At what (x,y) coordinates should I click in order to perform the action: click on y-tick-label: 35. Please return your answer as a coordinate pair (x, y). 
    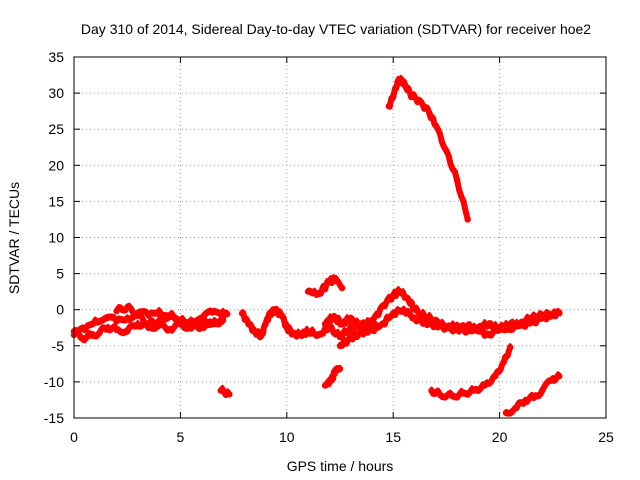
    Looking at the image, I should click on (56, 57).